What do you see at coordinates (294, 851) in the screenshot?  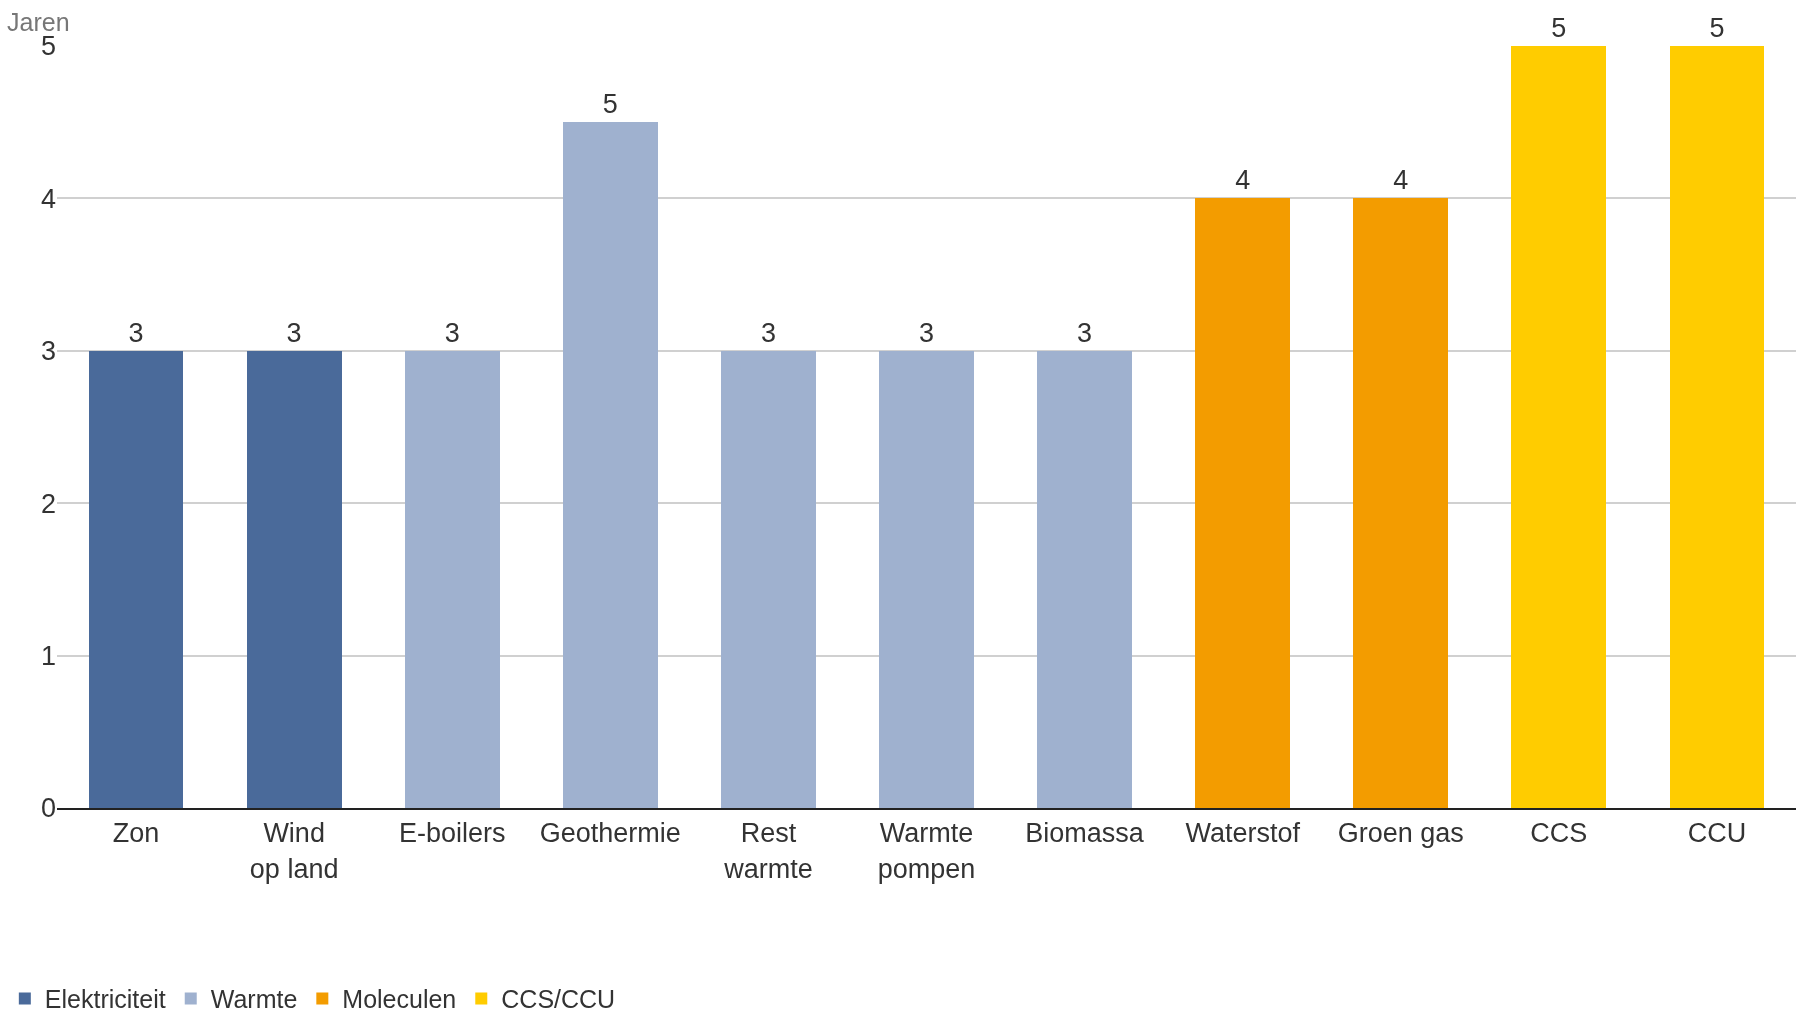 I see `x-tick-label: Wind op land` at bounding box center [294, 851].